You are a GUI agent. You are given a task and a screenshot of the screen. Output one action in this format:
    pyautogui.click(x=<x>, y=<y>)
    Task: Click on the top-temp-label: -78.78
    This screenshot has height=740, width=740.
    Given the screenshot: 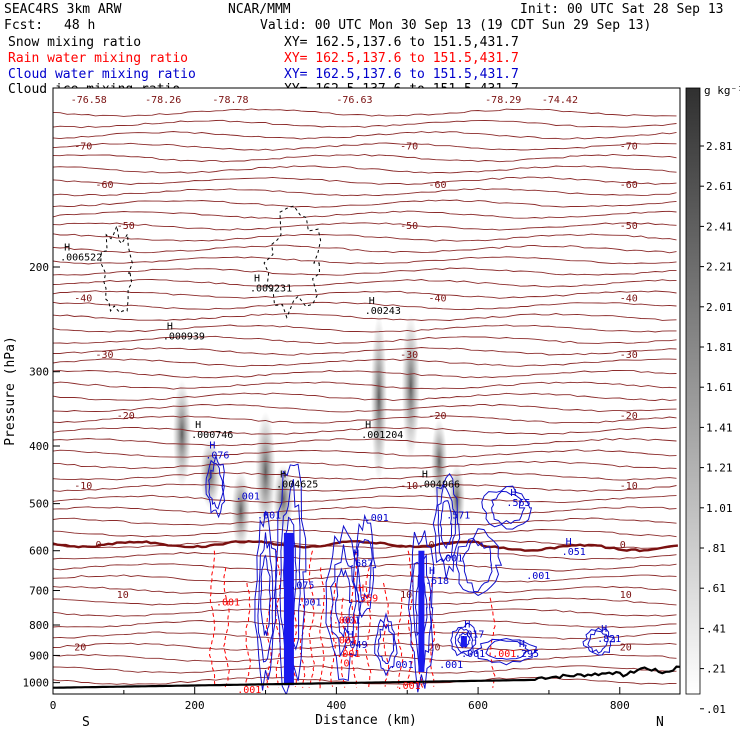 What is the action you would take?
    pyautogui.click(x=230, y=100)
    